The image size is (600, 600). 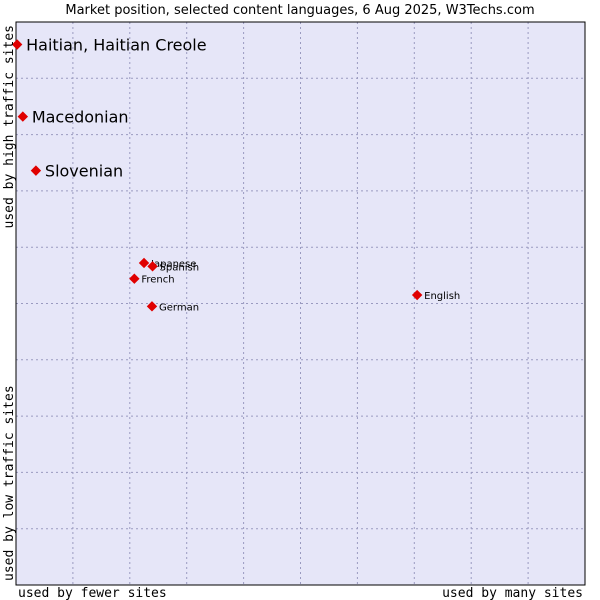 What do you see at coordinates (9, 127) in the screenshot?
I see `y-axis-label-top: used by high traffic sites` at bounding box center [9, 127].